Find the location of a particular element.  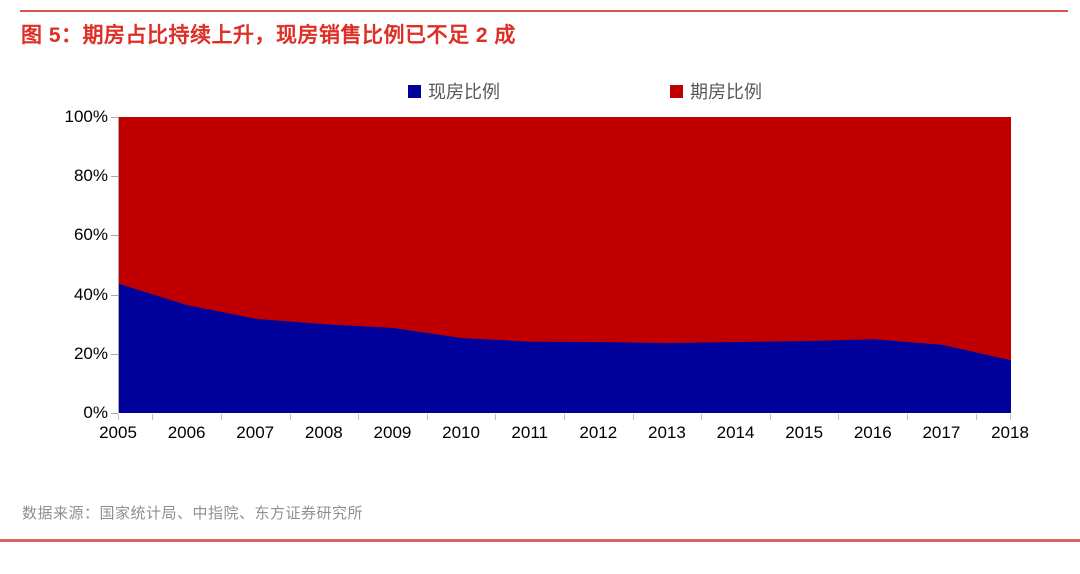

legend-swatch-blue-icon is located at coordinates (414, 91).